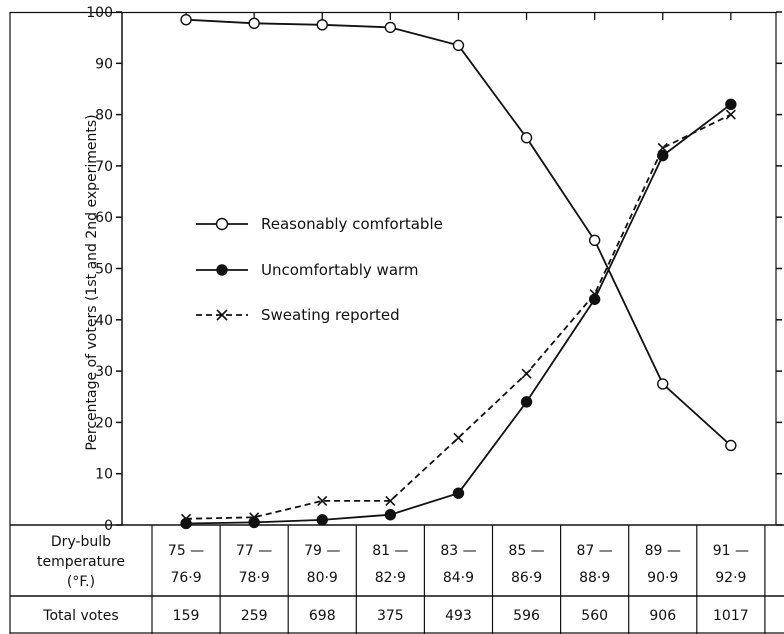 The image size is (784, 634). Describe the element at coordinates (390, 616) in the screenshot. I see `total-votes-value: 375` at that location.